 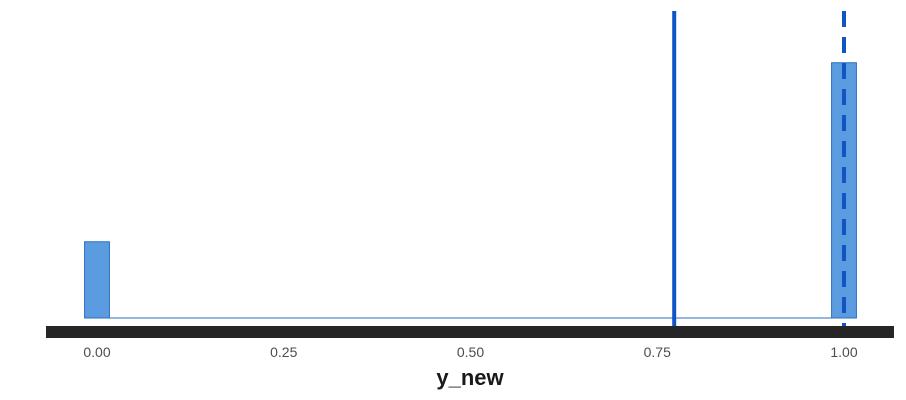 What do you see at coordinates (470, 332) in the screenshot?
I see `x-axis-line` at bounding box center [470, 332].